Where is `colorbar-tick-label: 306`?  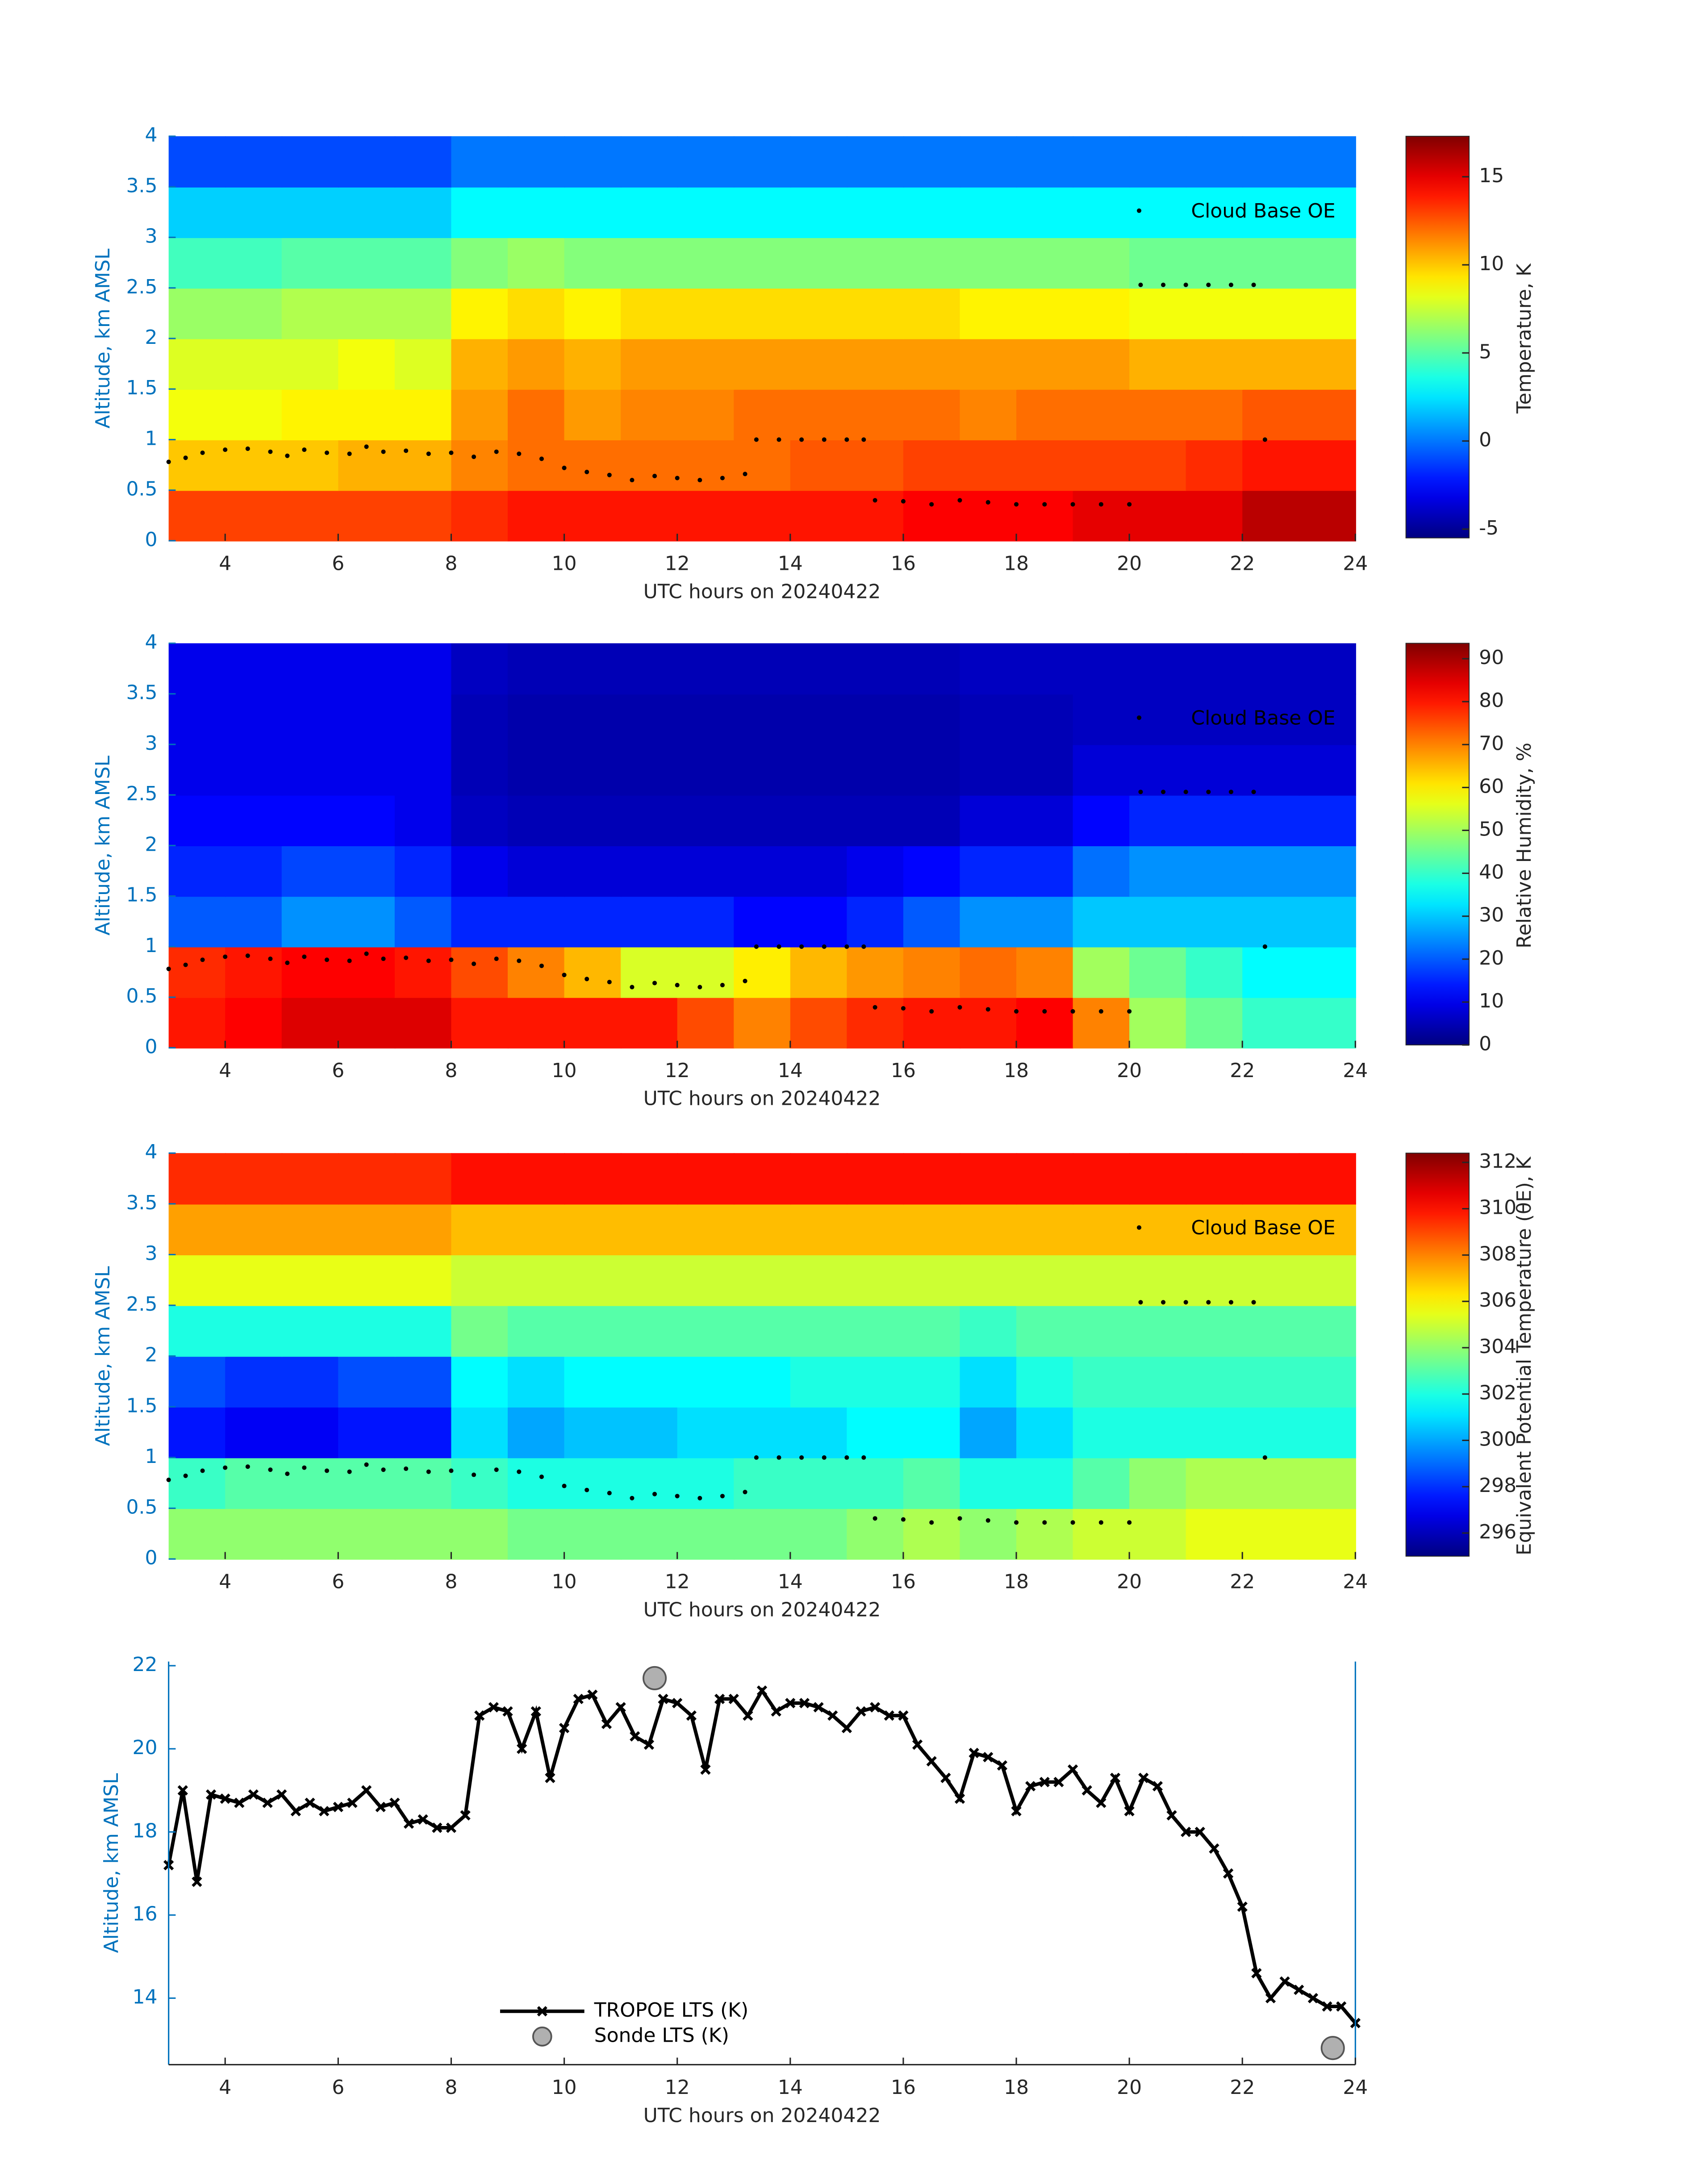 colorbar-tick-label: 306 is located at coordinates (1497, 1300).